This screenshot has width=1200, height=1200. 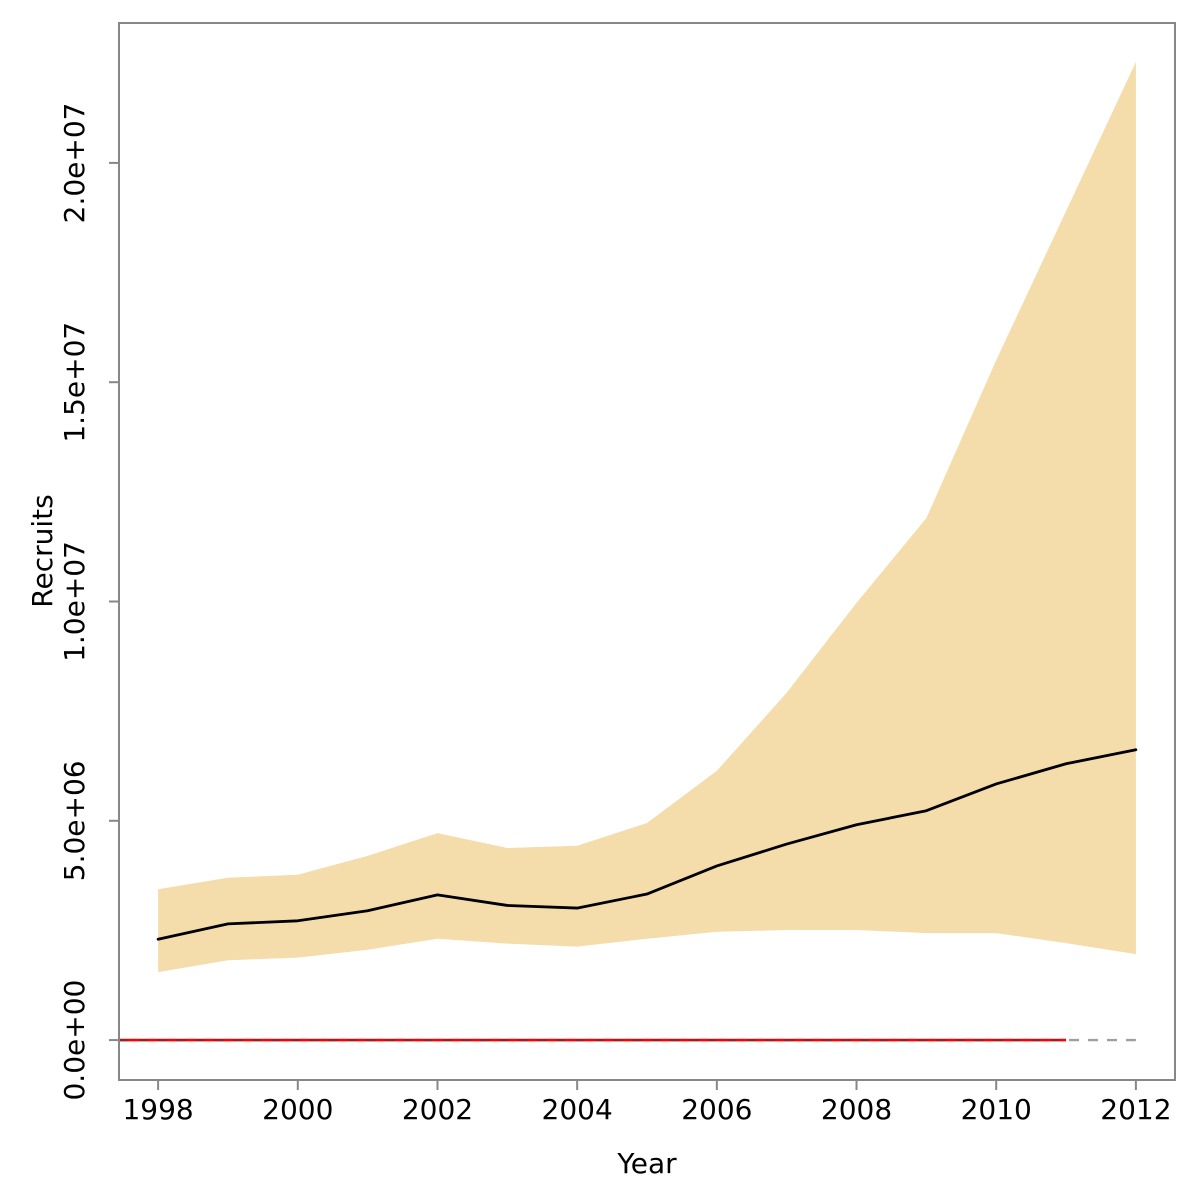 I want to click on x-tick-label: 2002, so click(x=437, y=1109).